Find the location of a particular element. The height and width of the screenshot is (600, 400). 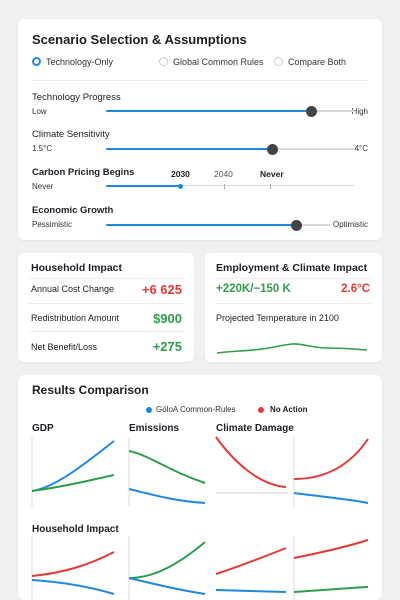

legend-label: GöloA Common-Rules is located at coordinates (196, 409).